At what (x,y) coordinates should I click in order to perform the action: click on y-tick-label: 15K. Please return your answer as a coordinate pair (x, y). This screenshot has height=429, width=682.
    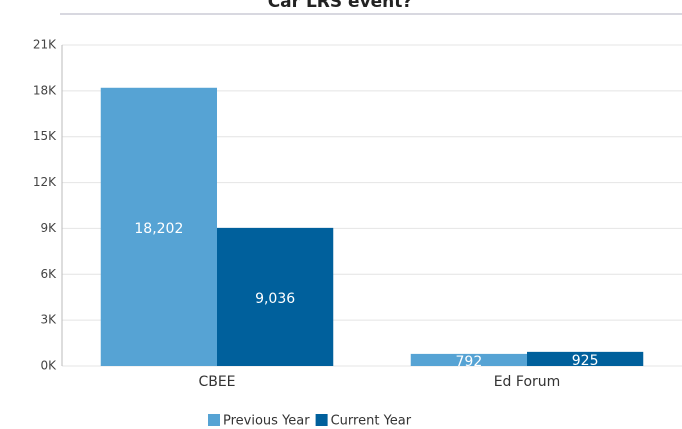
    Looking at the image, I should click on (45, 136).